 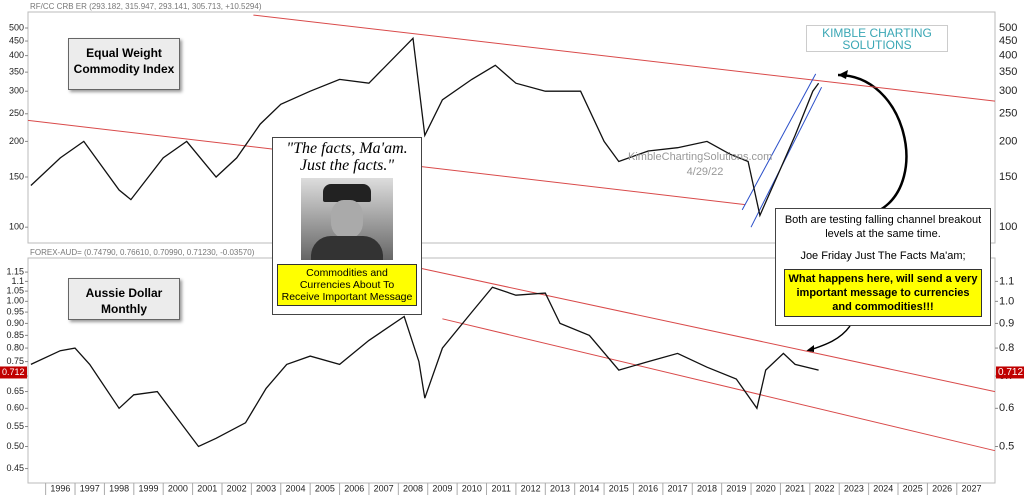 I want to click on logo: KIMBLE CHARTING SOLUTIONS, so click(x=877, y=38).